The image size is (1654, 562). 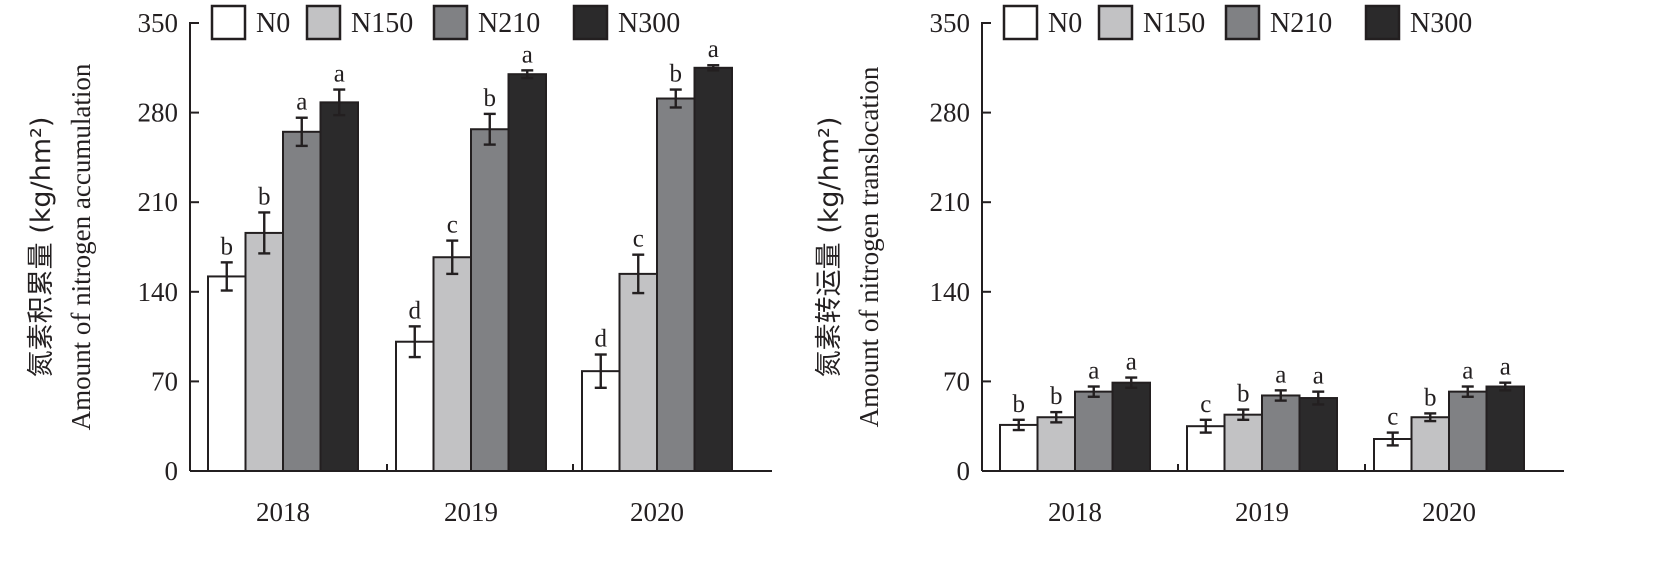 What do you see at coordinates (81, 246) in the screenshot?
I see `y-axis-label-en: Amount of nitrogen accumulation` at bounding box center [81, 246].